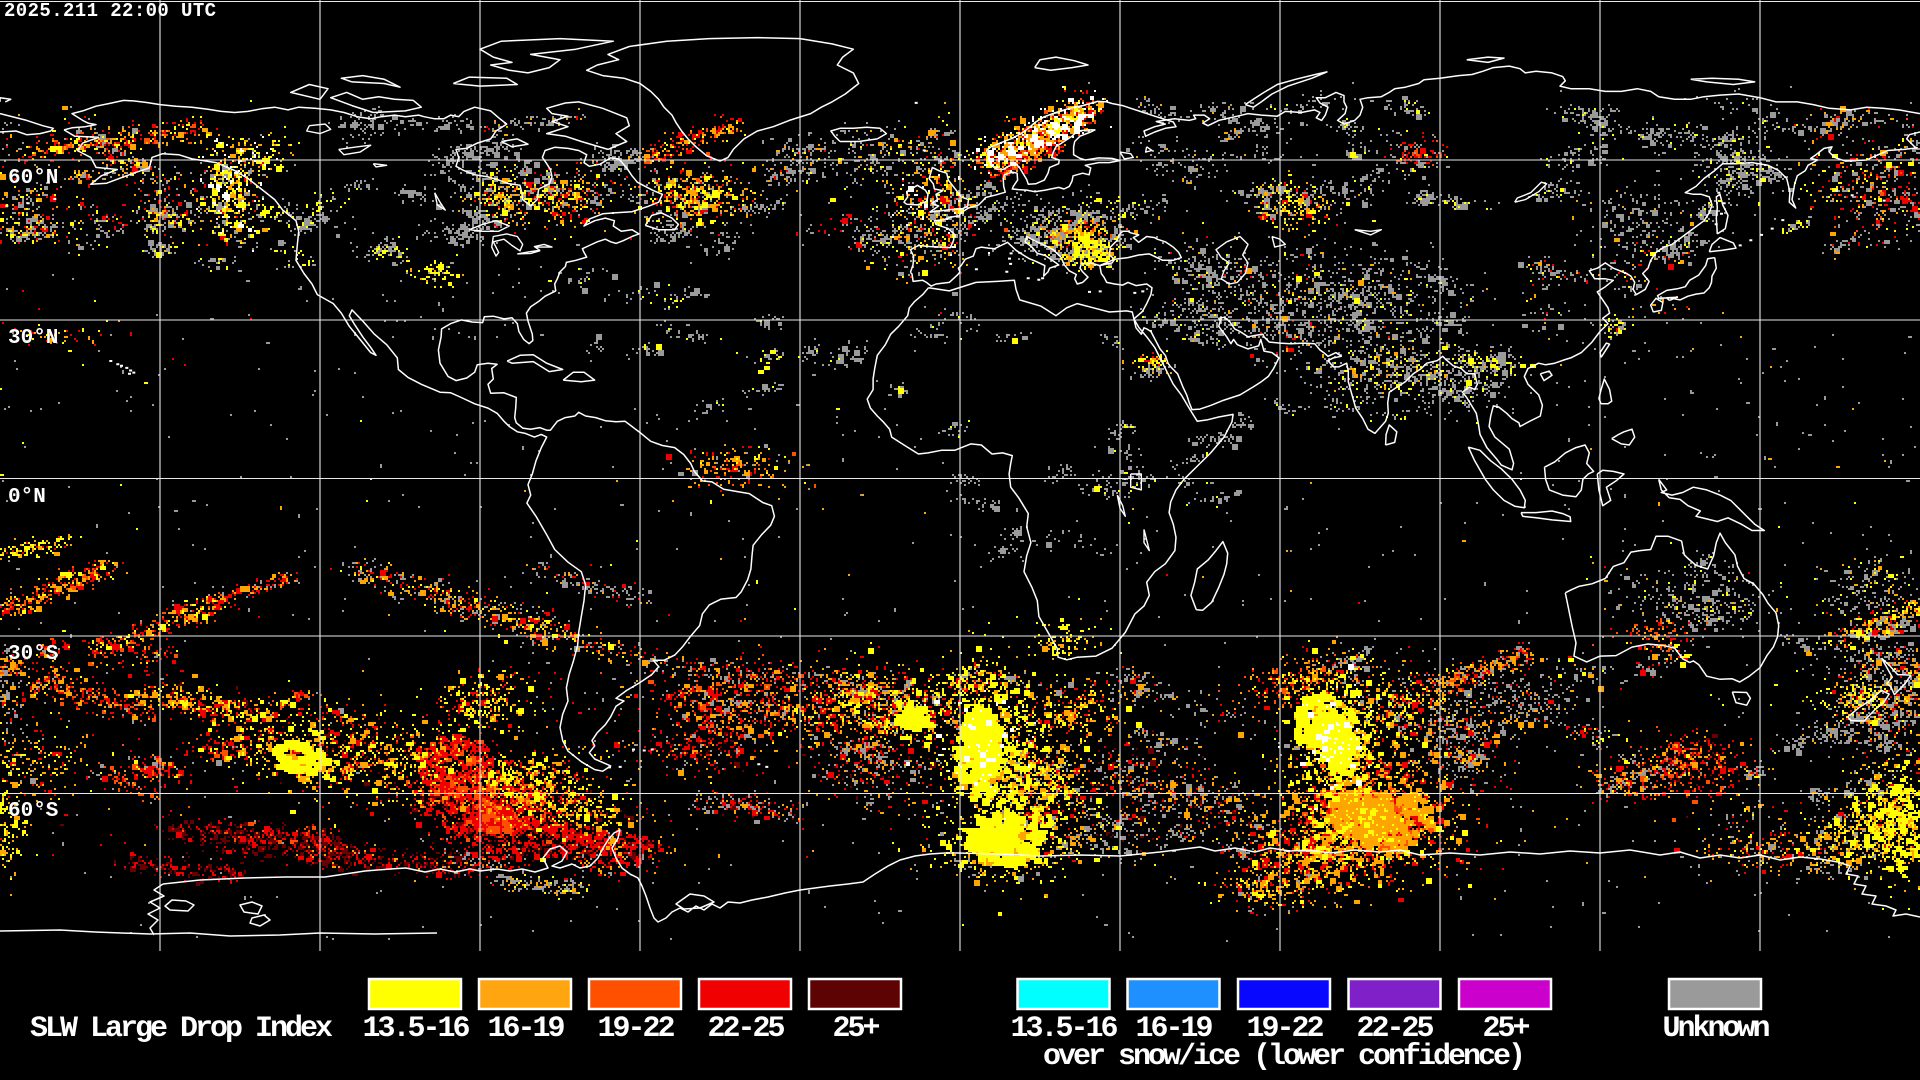 This screenshot has height=1080, width=1920. What do you see at coordinates (33, 178) in the screenshot?
I see `svg-text: 60°N` at bounding box center [33, 178].